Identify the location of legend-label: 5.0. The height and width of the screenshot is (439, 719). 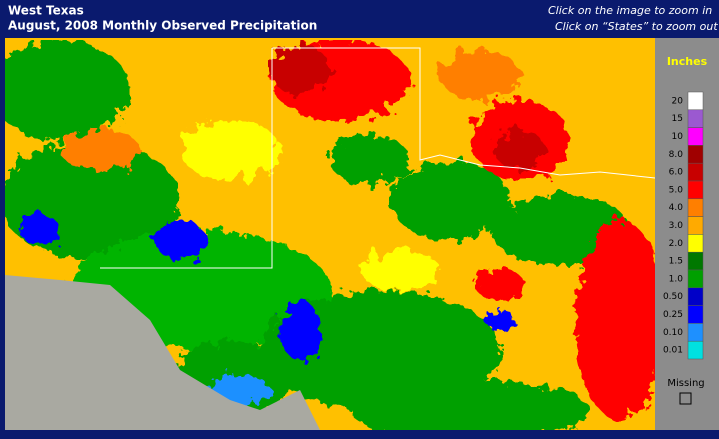
(676, 190).